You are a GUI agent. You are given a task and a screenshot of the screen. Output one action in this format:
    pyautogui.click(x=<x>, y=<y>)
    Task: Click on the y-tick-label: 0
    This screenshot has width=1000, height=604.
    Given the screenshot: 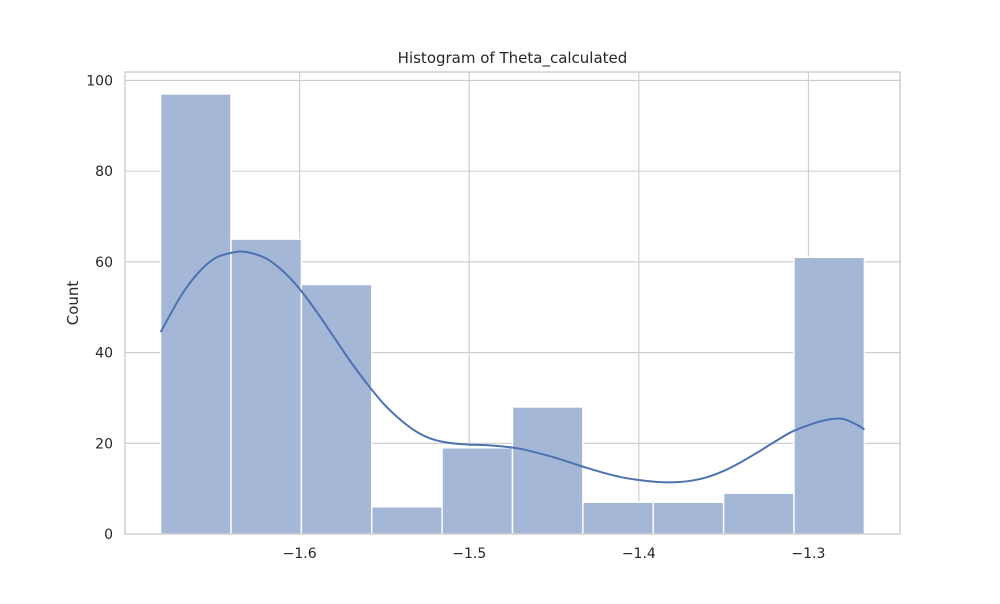 What is the action you would take?
    pyautogui.click(x=108, y=535)
    